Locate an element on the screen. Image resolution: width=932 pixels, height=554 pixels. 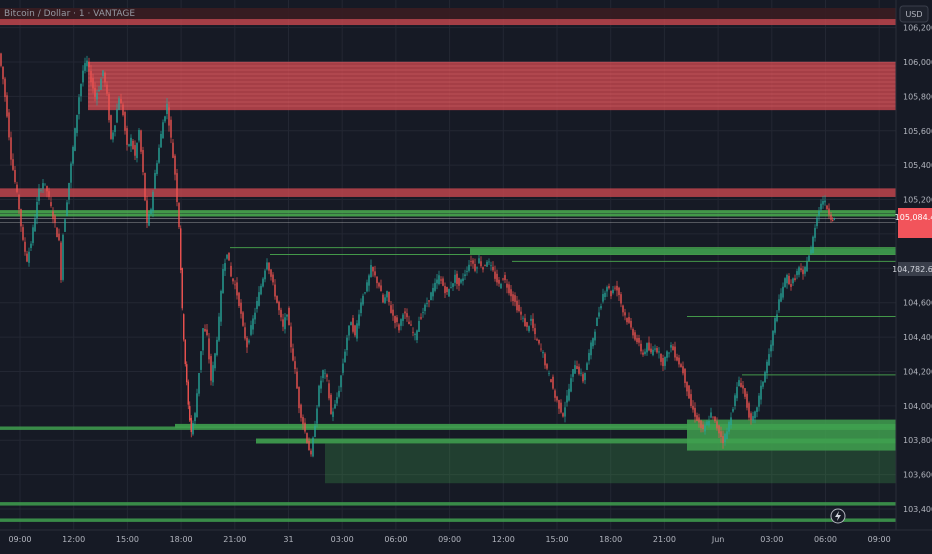
price-tick-label: 104,600.00 is located at coordinates (917, 303).